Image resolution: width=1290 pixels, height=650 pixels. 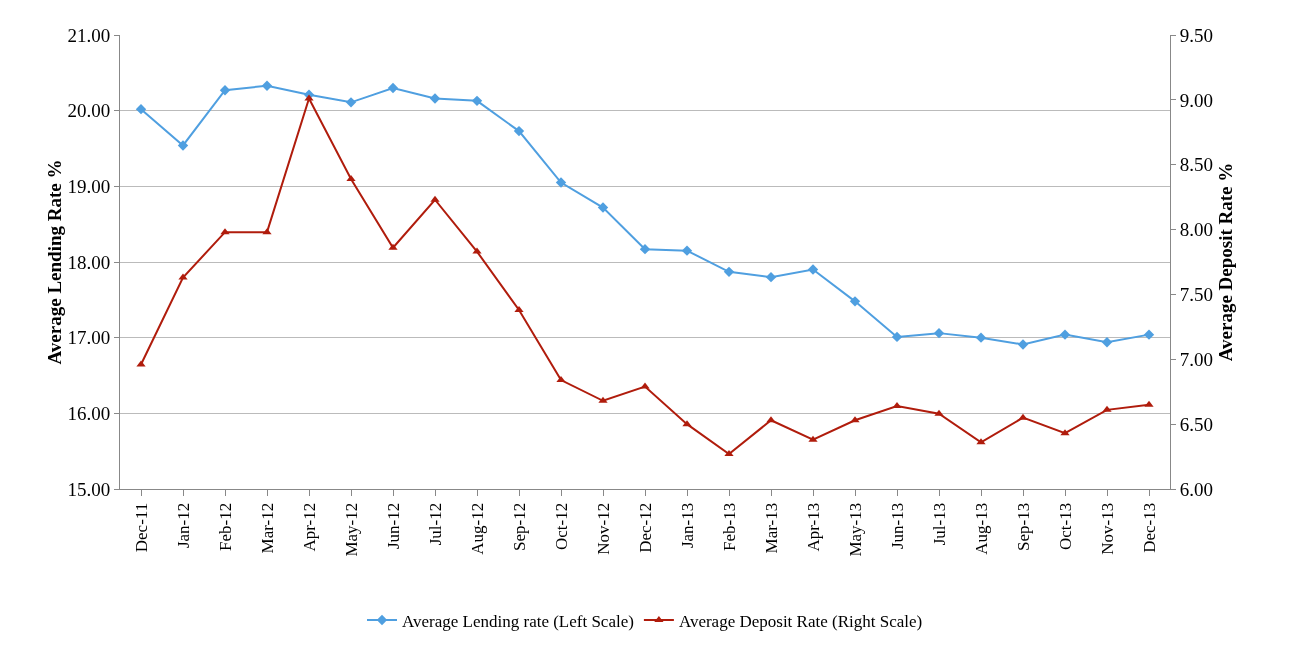 What do you see at coordinates (89, 413) in the screenshot?
I see `y-tick-label: 16.00` at bounding box center [89, 413].